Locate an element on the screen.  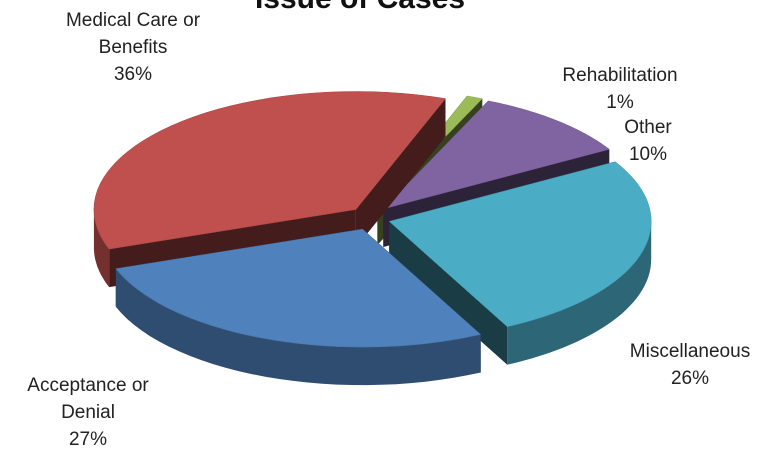
slice-label: Medical Care or Benefits 36% is located at coordinates (133, 47).